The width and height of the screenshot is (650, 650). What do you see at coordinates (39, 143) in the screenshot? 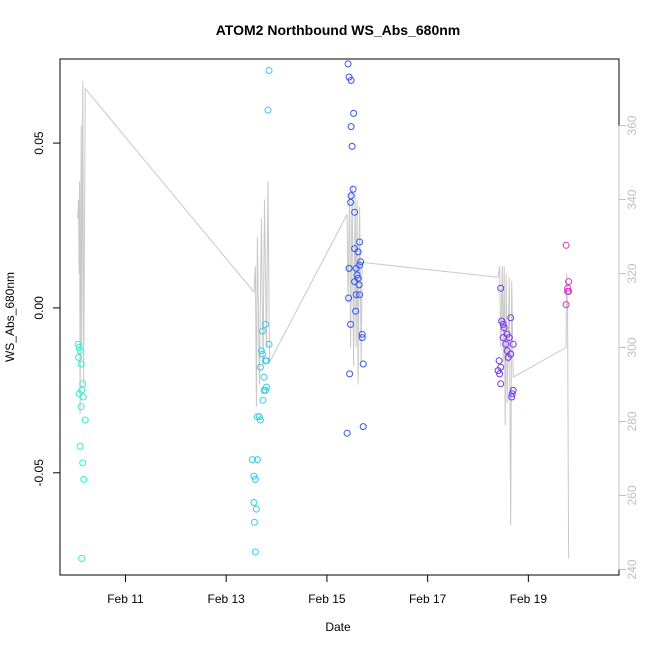
I see `y-tick-label: 0.05` at bounding box center [39, 143].